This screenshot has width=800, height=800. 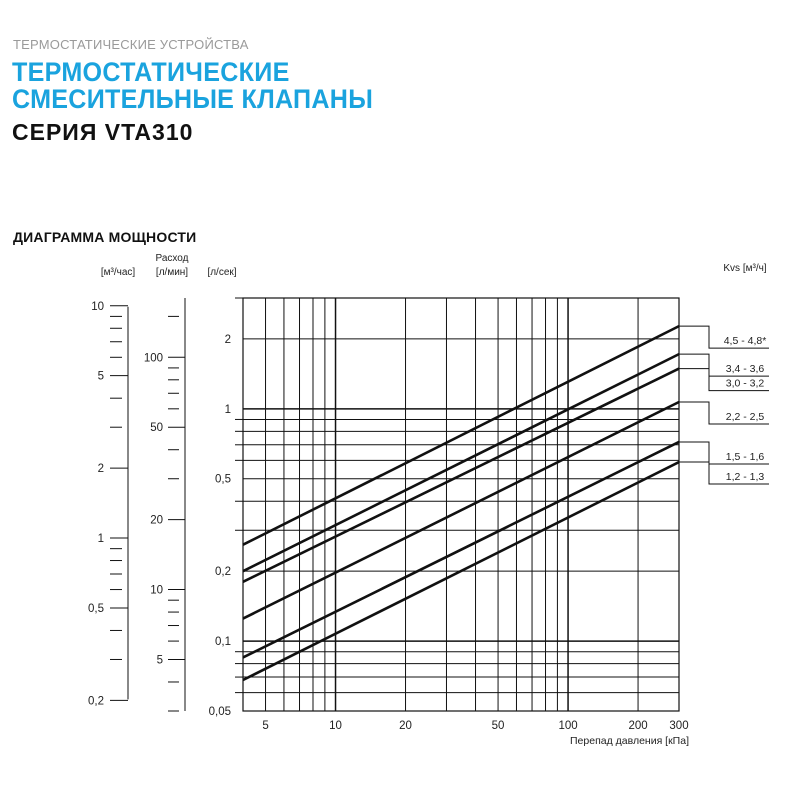 I want to click on legend-label-5: 1,5 - 1,6, so click(x=745, y=457).